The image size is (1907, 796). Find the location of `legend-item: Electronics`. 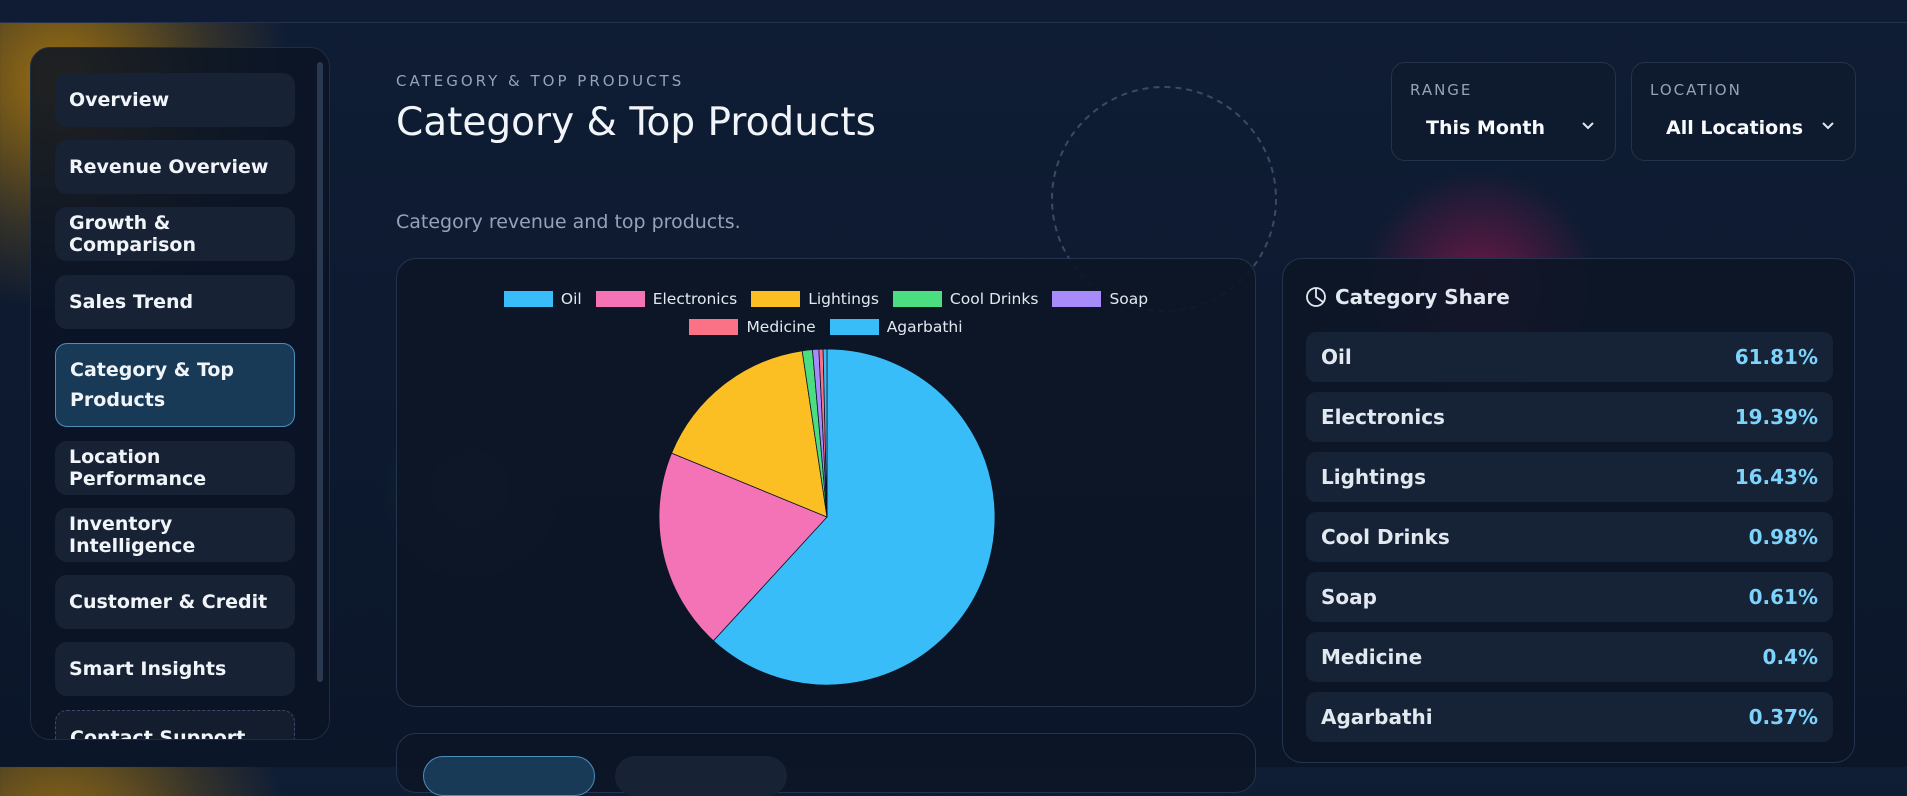

legend-item: Electronics is located at coordinates (666, 299).